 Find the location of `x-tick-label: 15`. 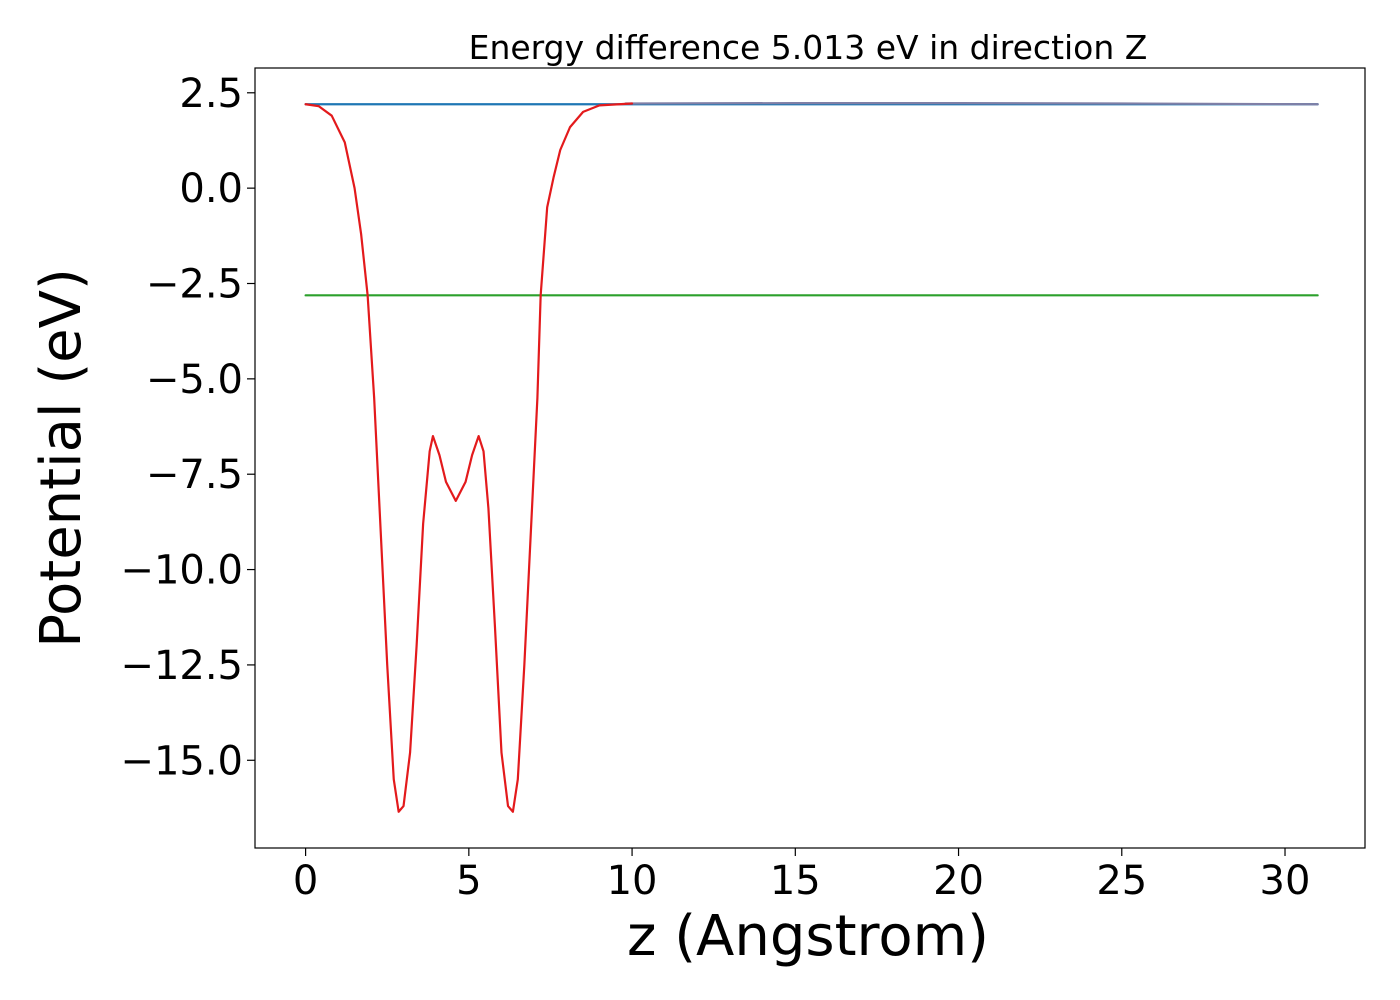

x-tick-label: 15 is located at coordinates (795, 881).